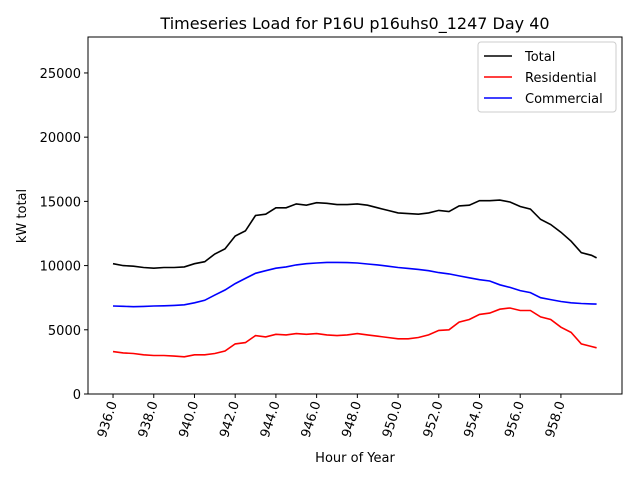  What do you see at coordinates (355, 458) in the screenshot?
I see `x-axis-label: Hour of Year` at bounding box center [355, 458].